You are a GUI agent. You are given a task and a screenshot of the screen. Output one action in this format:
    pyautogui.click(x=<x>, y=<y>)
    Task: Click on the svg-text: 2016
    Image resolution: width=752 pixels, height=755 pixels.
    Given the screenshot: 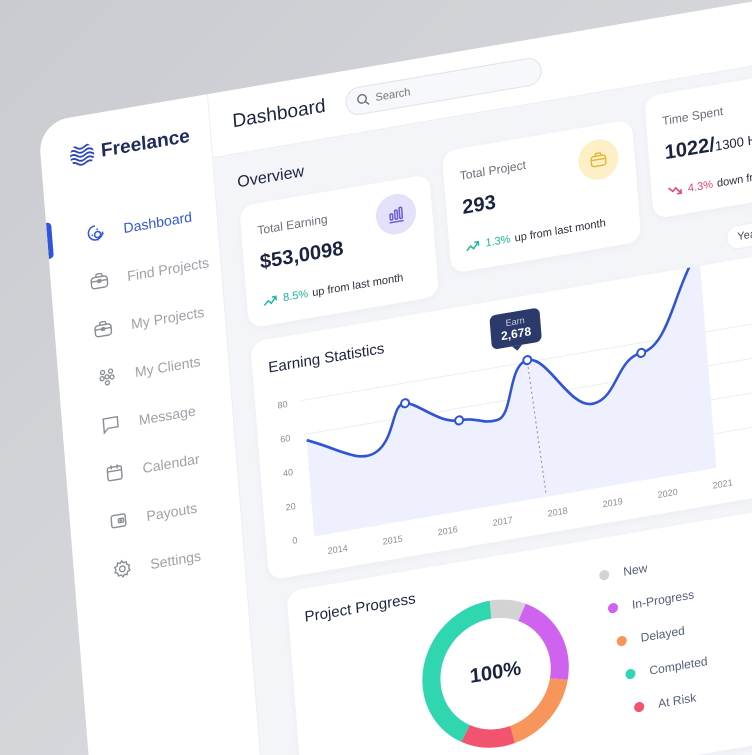 What is the action you would take?
    pyautogui.click(x=447, y=530)
    